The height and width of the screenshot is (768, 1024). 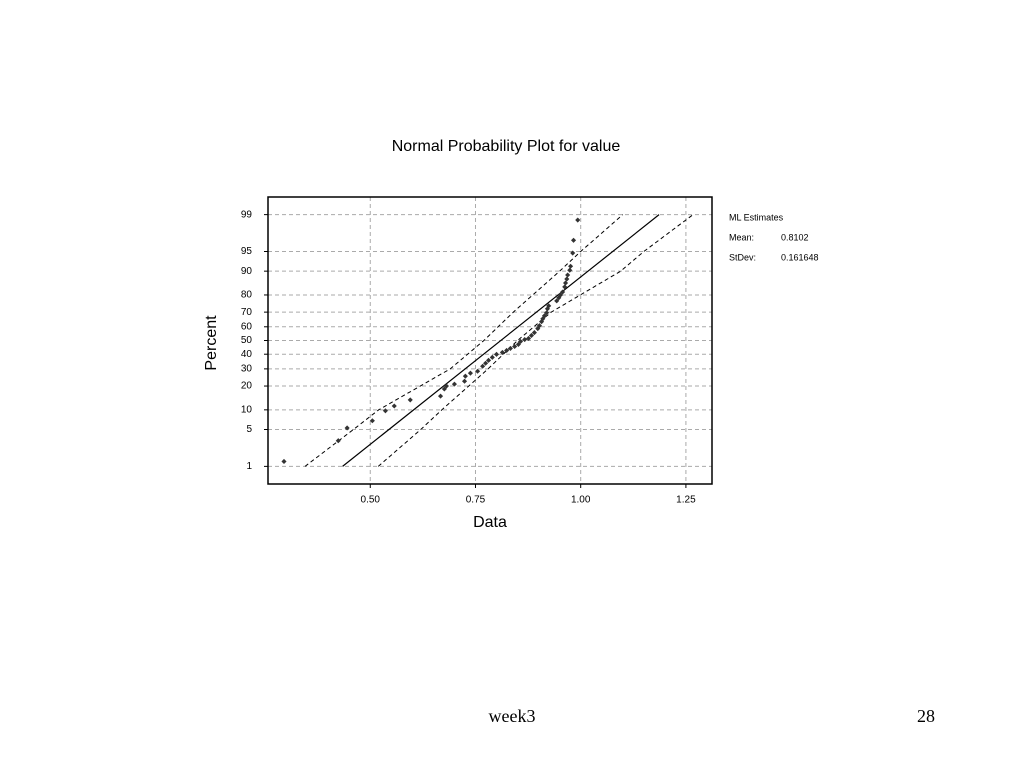 I want to click on y-tick-label: 10, so click(x=247, y=409).